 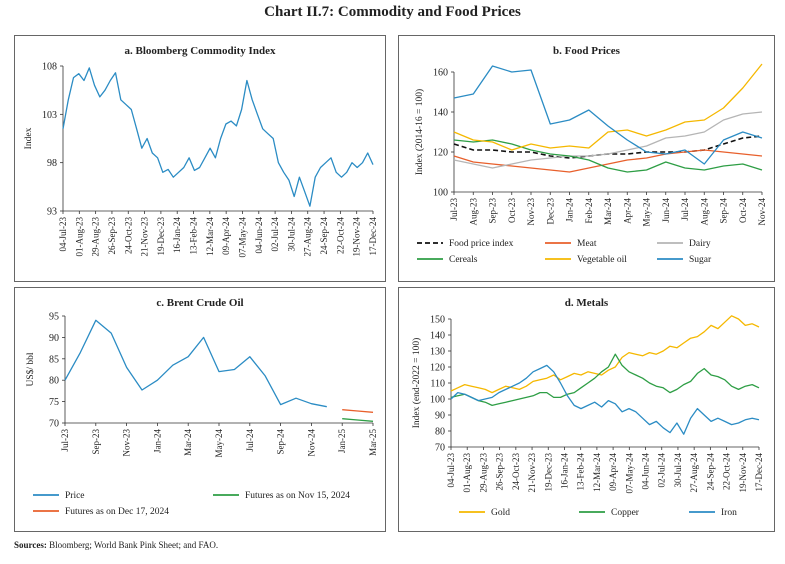 I want to click on series-line-copper, so click(x=605, y=380).